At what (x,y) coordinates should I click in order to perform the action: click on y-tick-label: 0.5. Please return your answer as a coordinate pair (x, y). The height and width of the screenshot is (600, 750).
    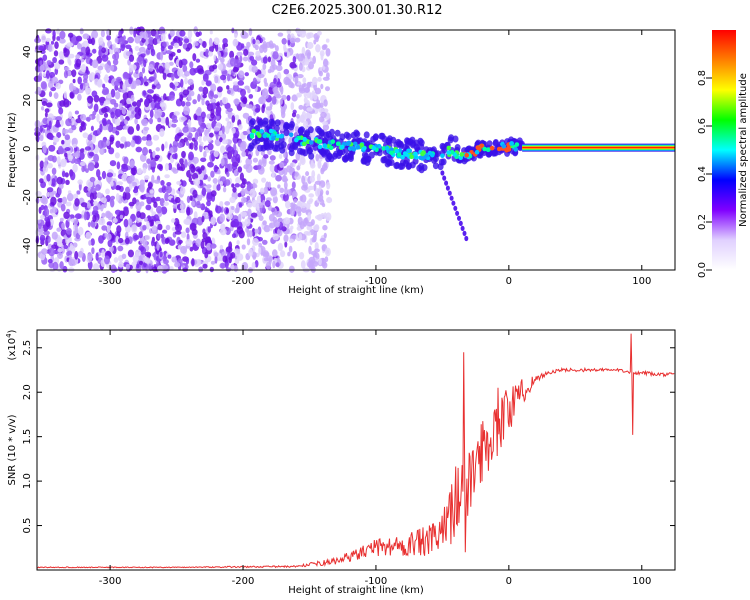
    Looking at the image, I should click on (27, 526).